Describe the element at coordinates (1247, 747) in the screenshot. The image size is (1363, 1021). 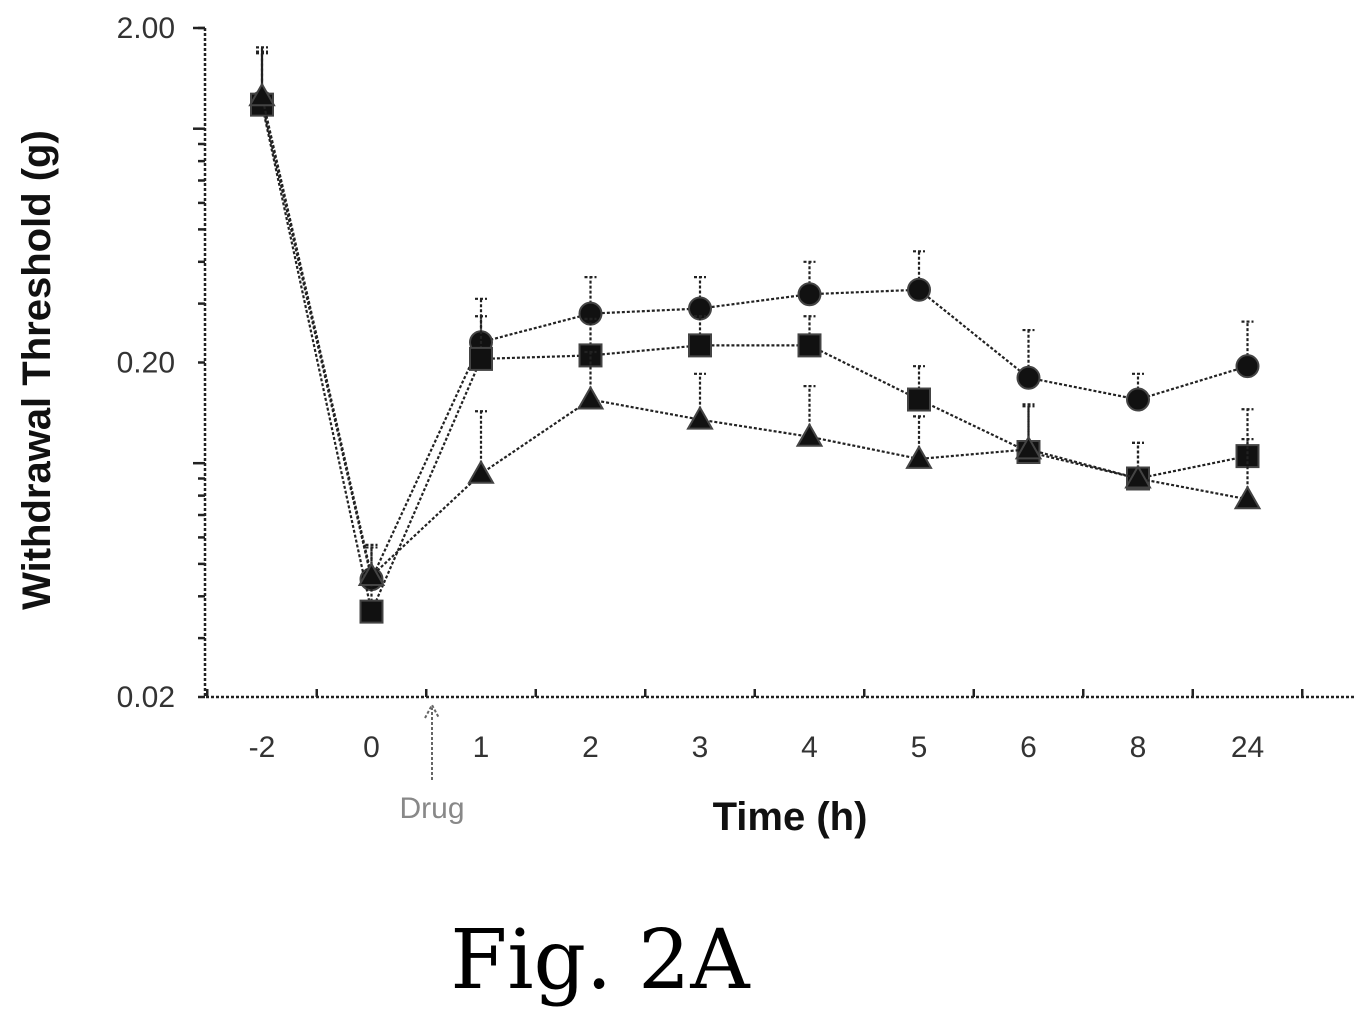
I see `x-tick-label: 24` at that location.